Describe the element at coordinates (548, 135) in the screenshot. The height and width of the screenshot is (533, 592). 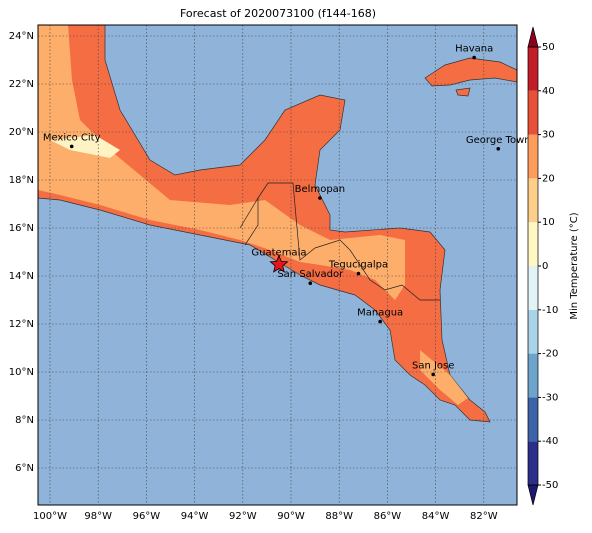
I see `colorbar-tick-label: 30` at that location.